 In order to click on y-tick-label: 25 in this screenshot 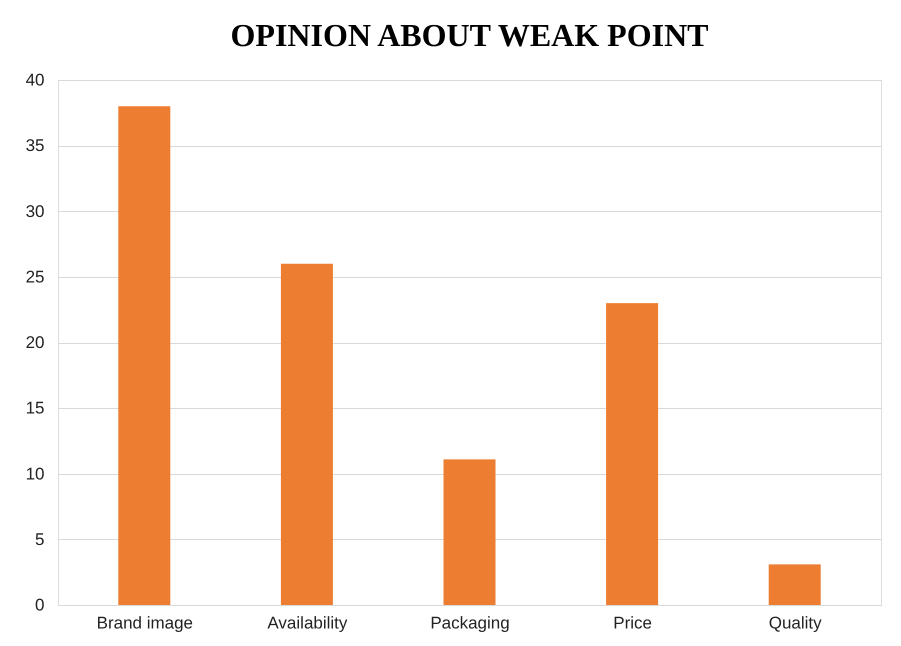, I will do `click(35, 276)`.